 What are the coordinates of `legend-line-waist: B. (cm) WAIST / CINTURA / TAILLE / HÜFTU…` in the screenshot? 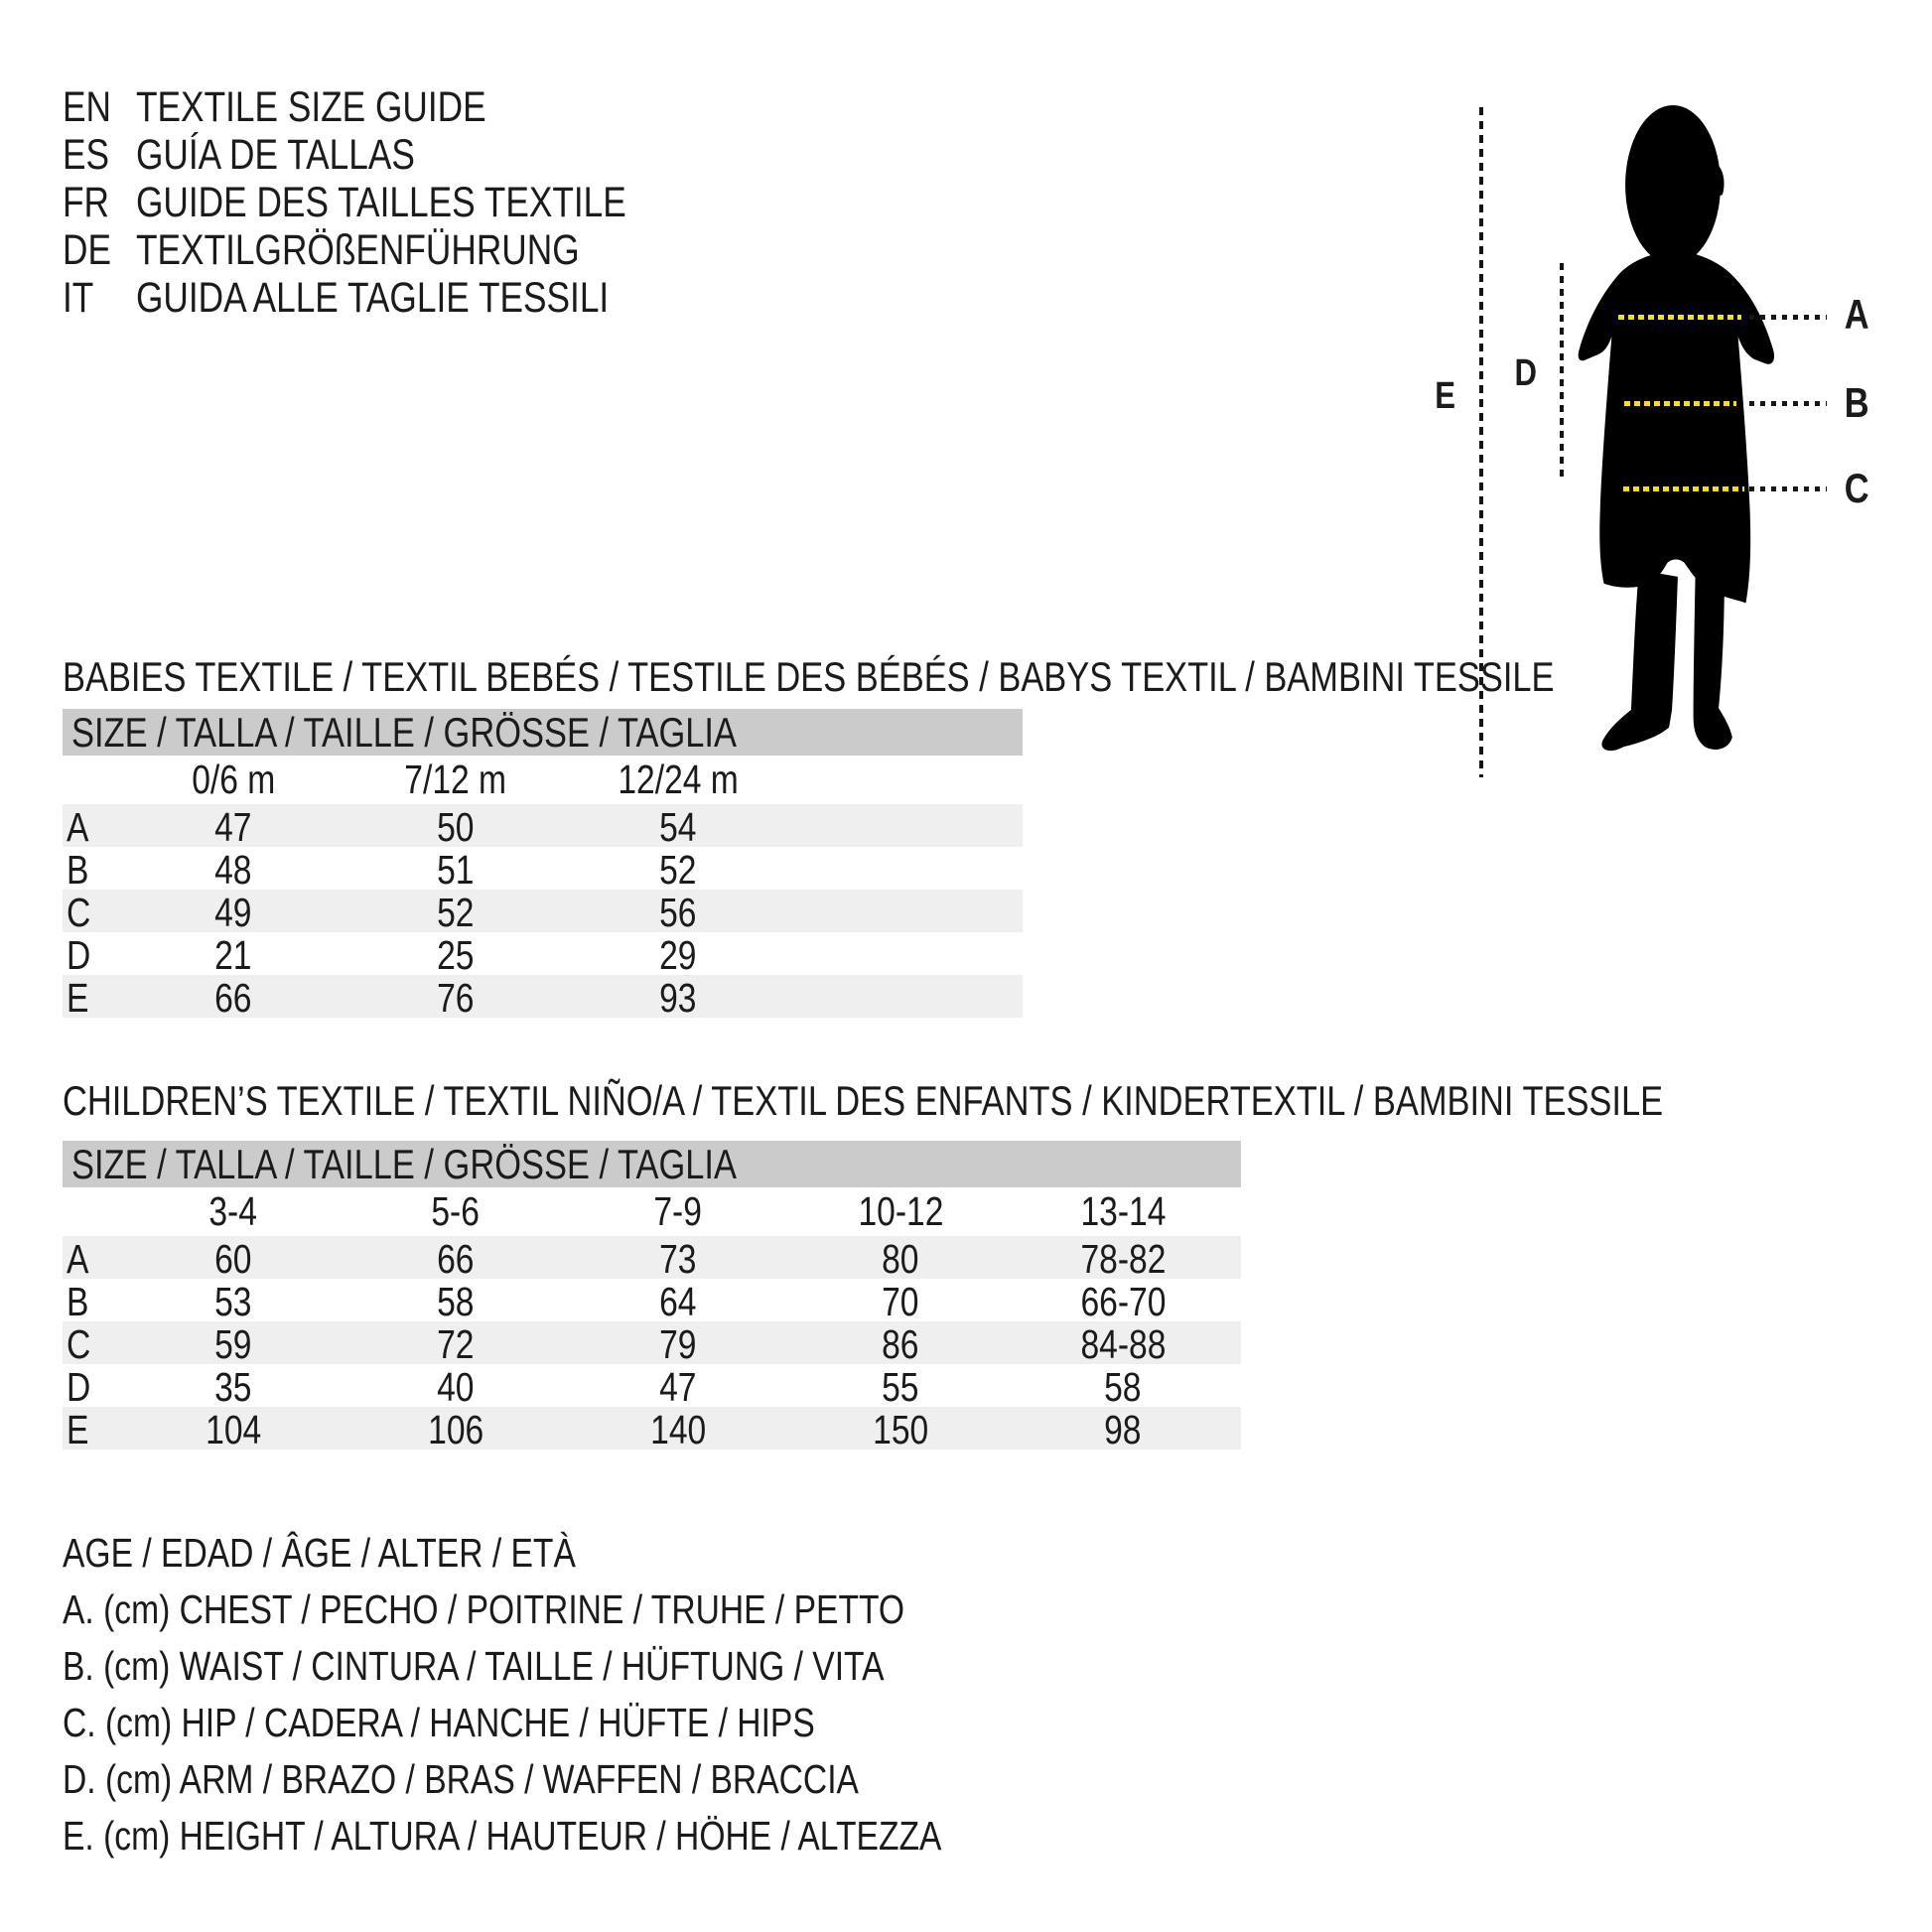 It's located at (474, 1666).